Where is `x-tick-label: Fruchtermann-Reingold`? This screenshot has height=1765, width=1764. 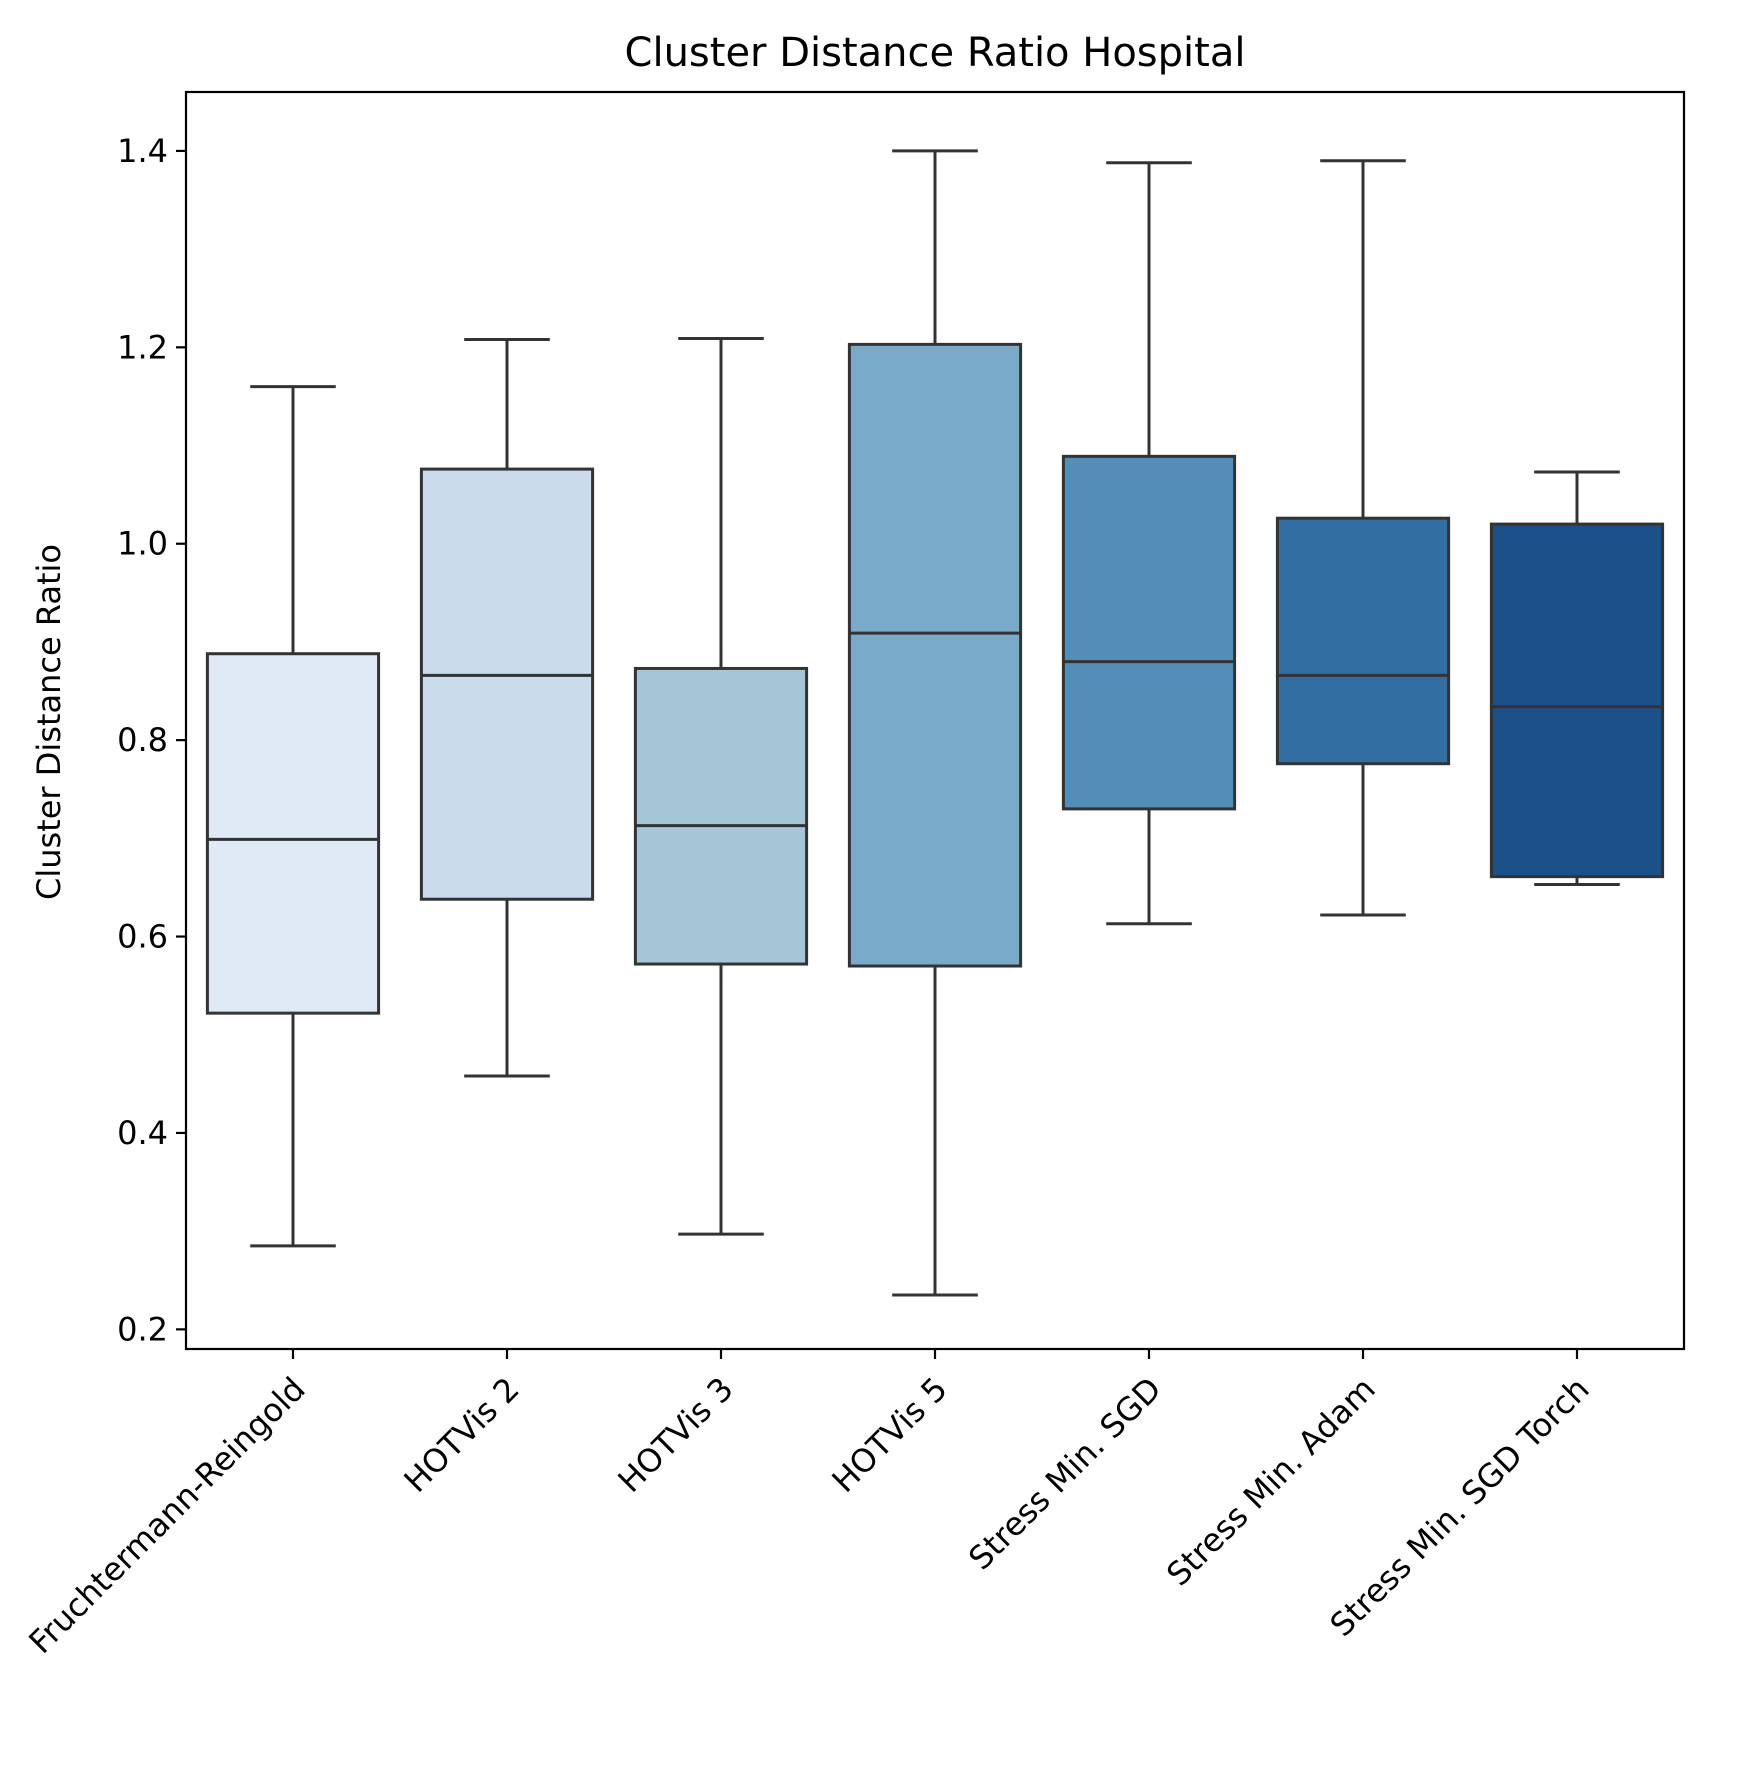 x-tick-label: Fruchtermann-Reingold is located at coordinates (166, 1515).